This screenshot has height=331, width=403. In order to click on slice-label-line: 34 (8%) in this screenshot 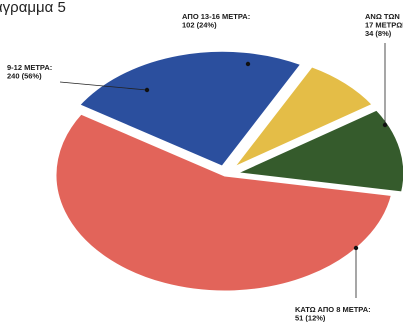, I will do `click(378, 33)`.